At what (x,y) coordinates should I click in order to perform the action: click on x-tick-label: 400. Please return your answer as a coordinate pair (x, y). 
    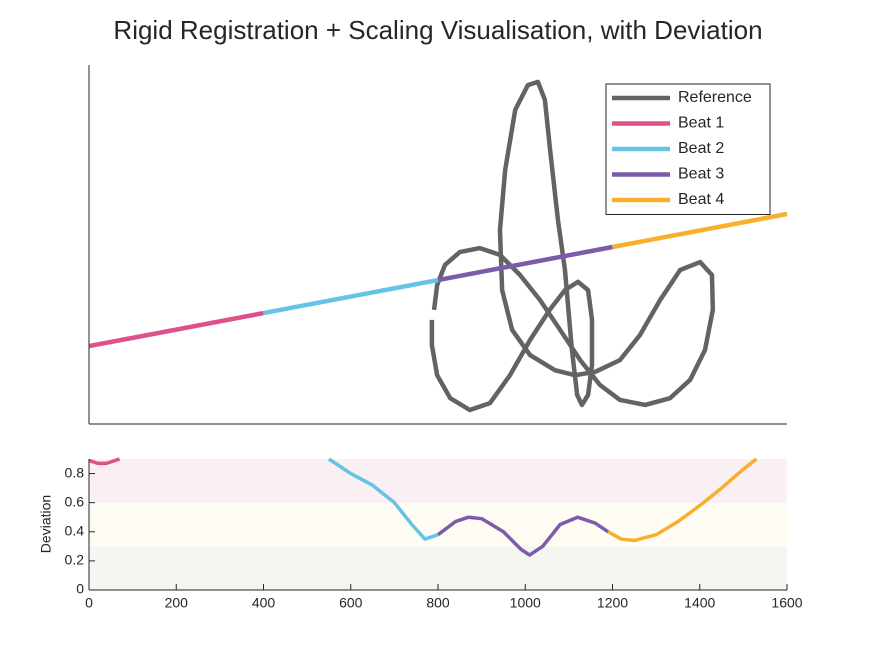
    Looking at the image, I should click on (264, 603).